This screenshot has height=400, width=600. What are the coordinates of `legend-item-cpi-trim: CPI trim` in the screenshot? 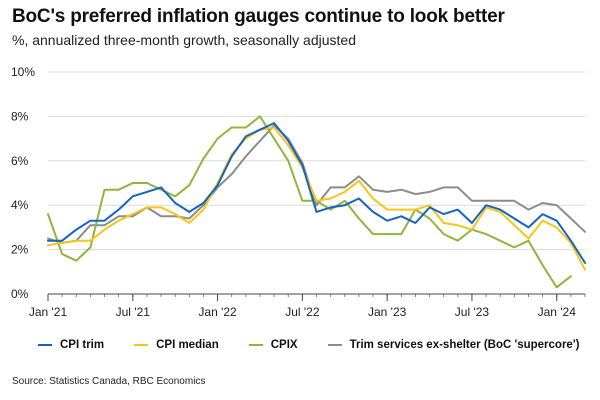 It's located at (71, 345).